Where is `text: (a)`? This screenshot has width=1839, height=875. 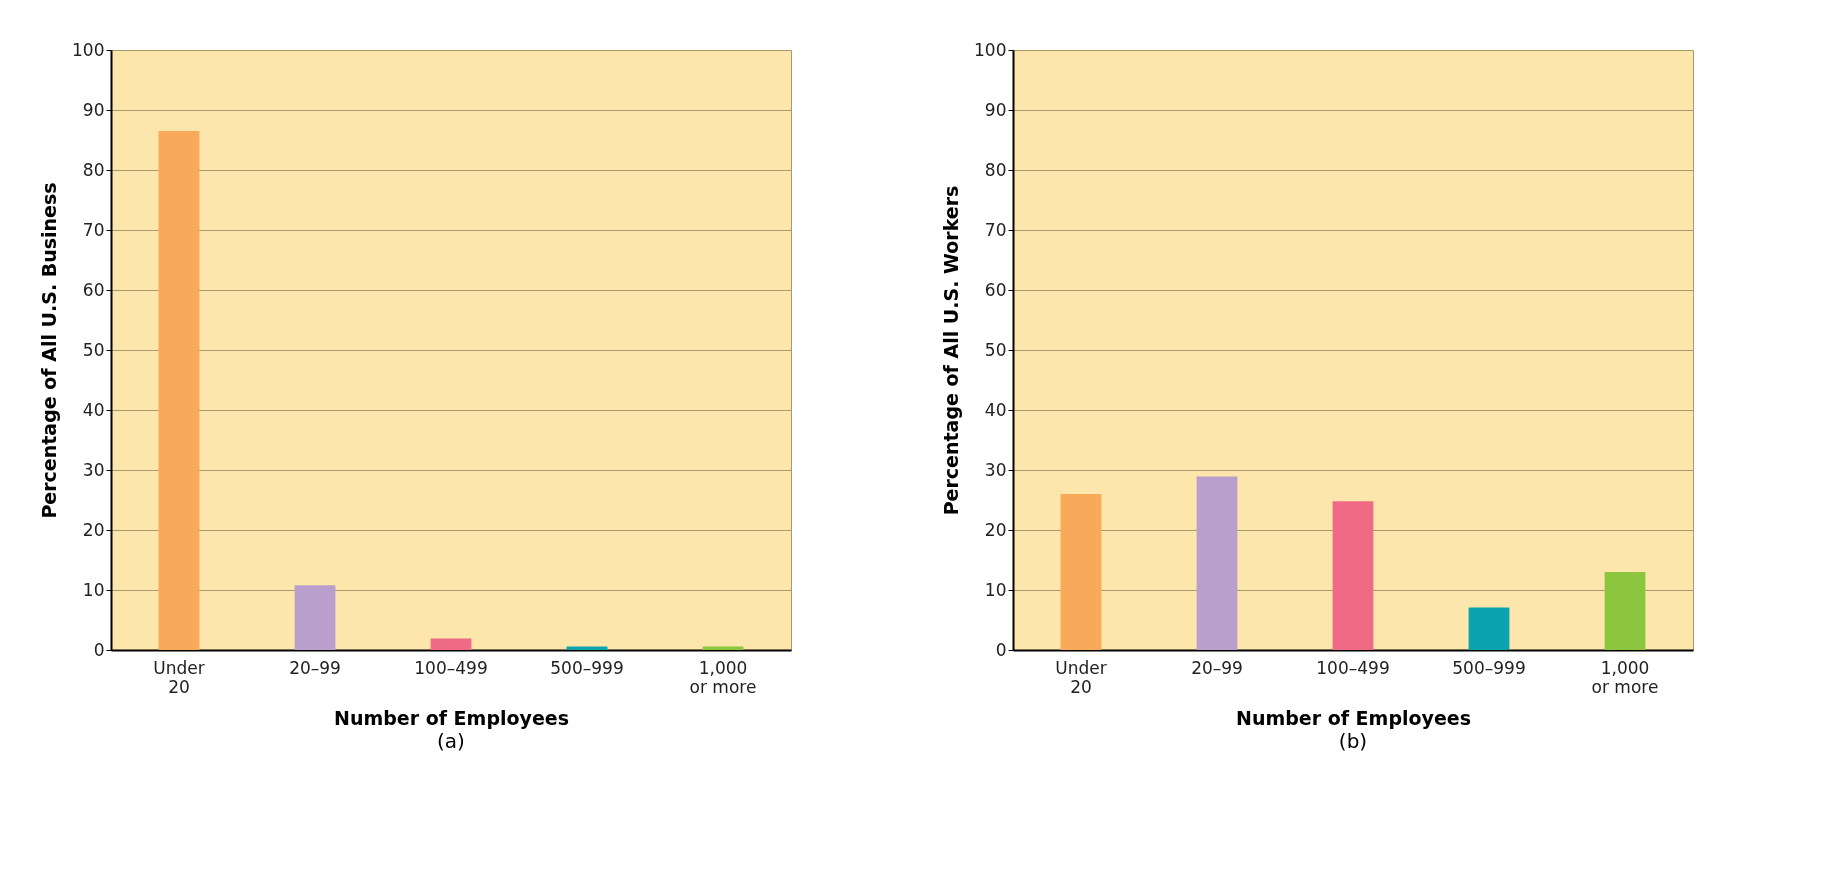 text: (a) is located at coordinates (451, 741).